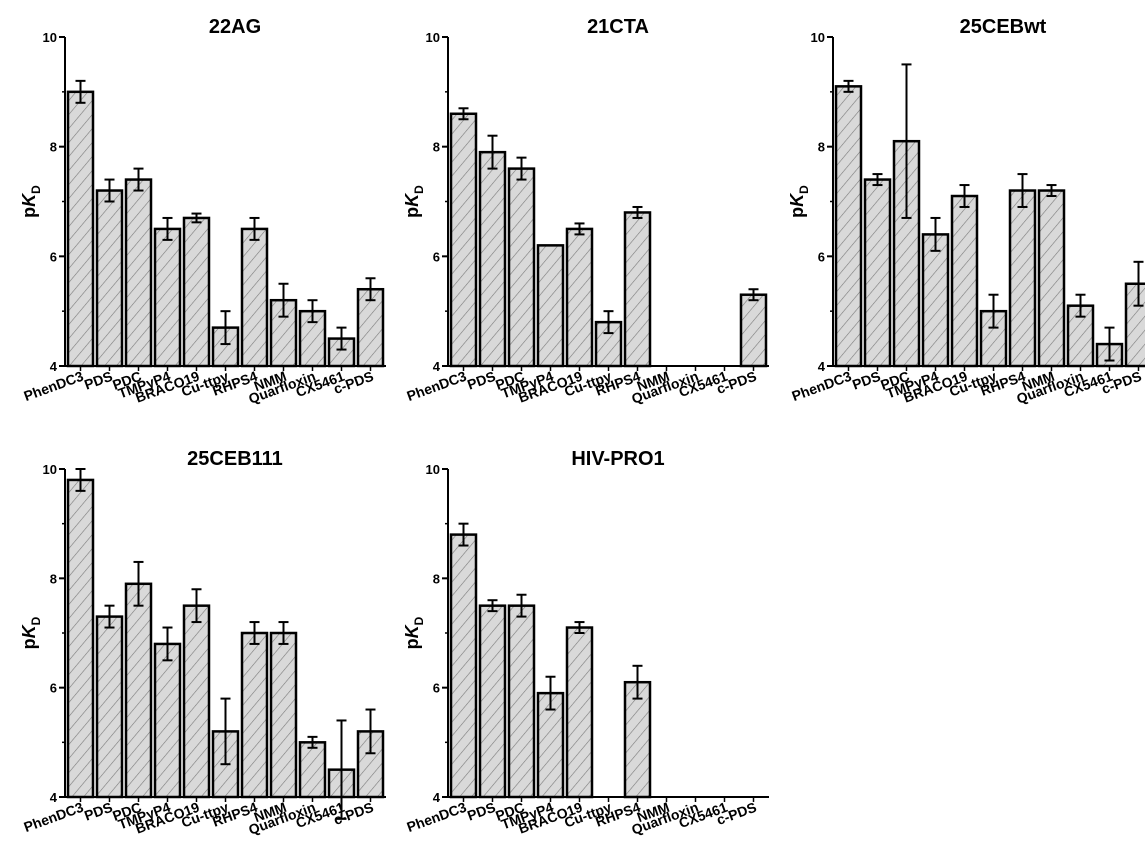  What do you see at coordinates (1003, 27) in the screenshot?
I see `chart-title: 25CEBwt` at bounding box center [1003, 27].